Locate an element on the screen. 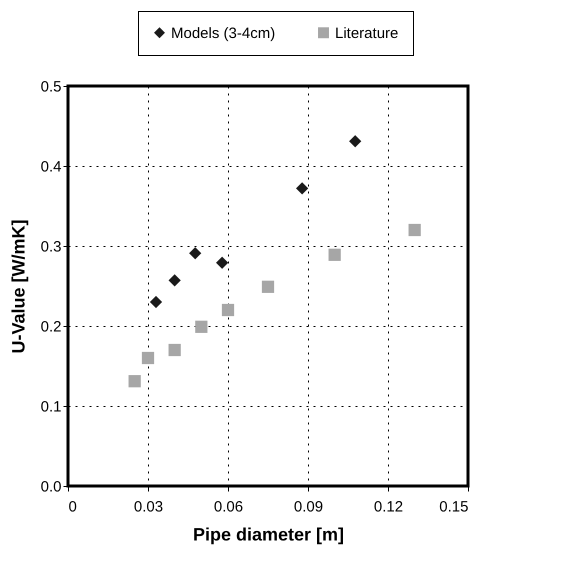  x-axis-title: Pipe diameter [m] is located at coordinates (268, 534).